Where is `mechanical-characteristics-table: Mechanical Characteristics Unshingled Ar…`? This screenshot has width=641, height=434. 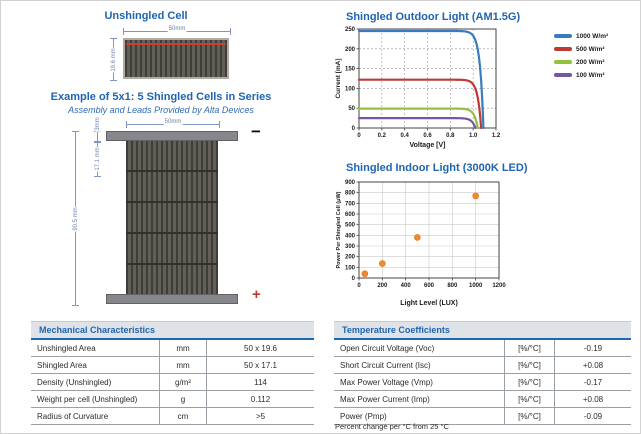
mechanical-characteristics-table: Mechanical Characteristics Unshingled Ar… is located at coordinates (172, 373).